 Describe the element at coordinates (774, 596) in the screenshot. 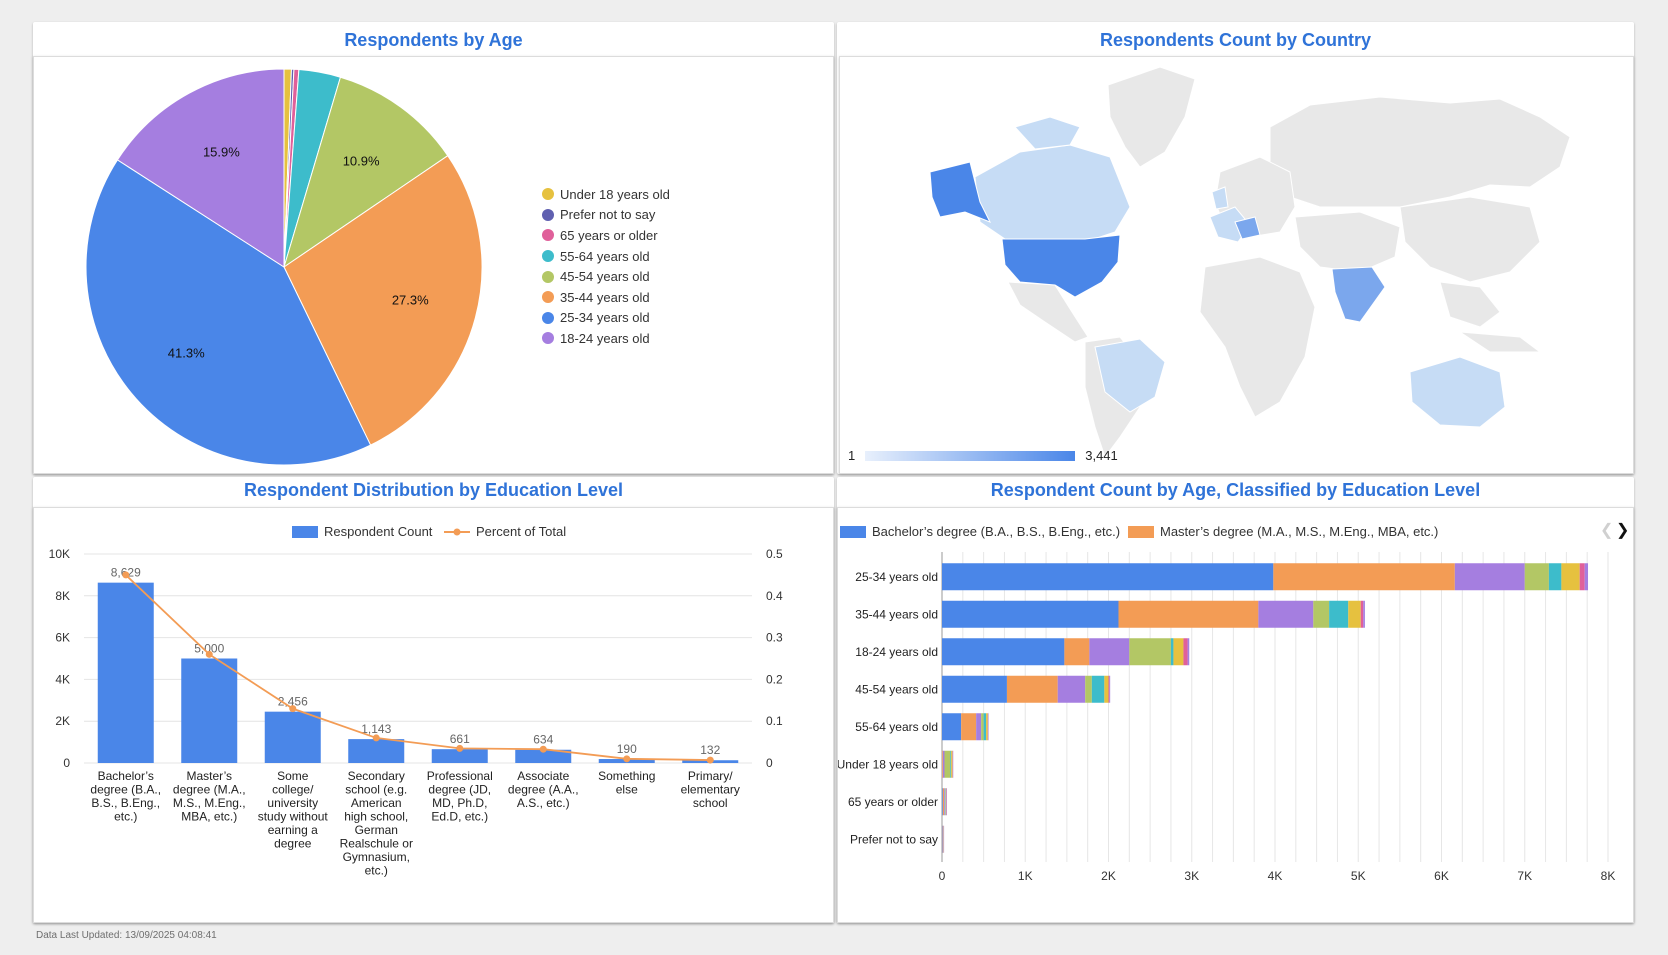

I see `y2-tick-label: 0.4` at that location.